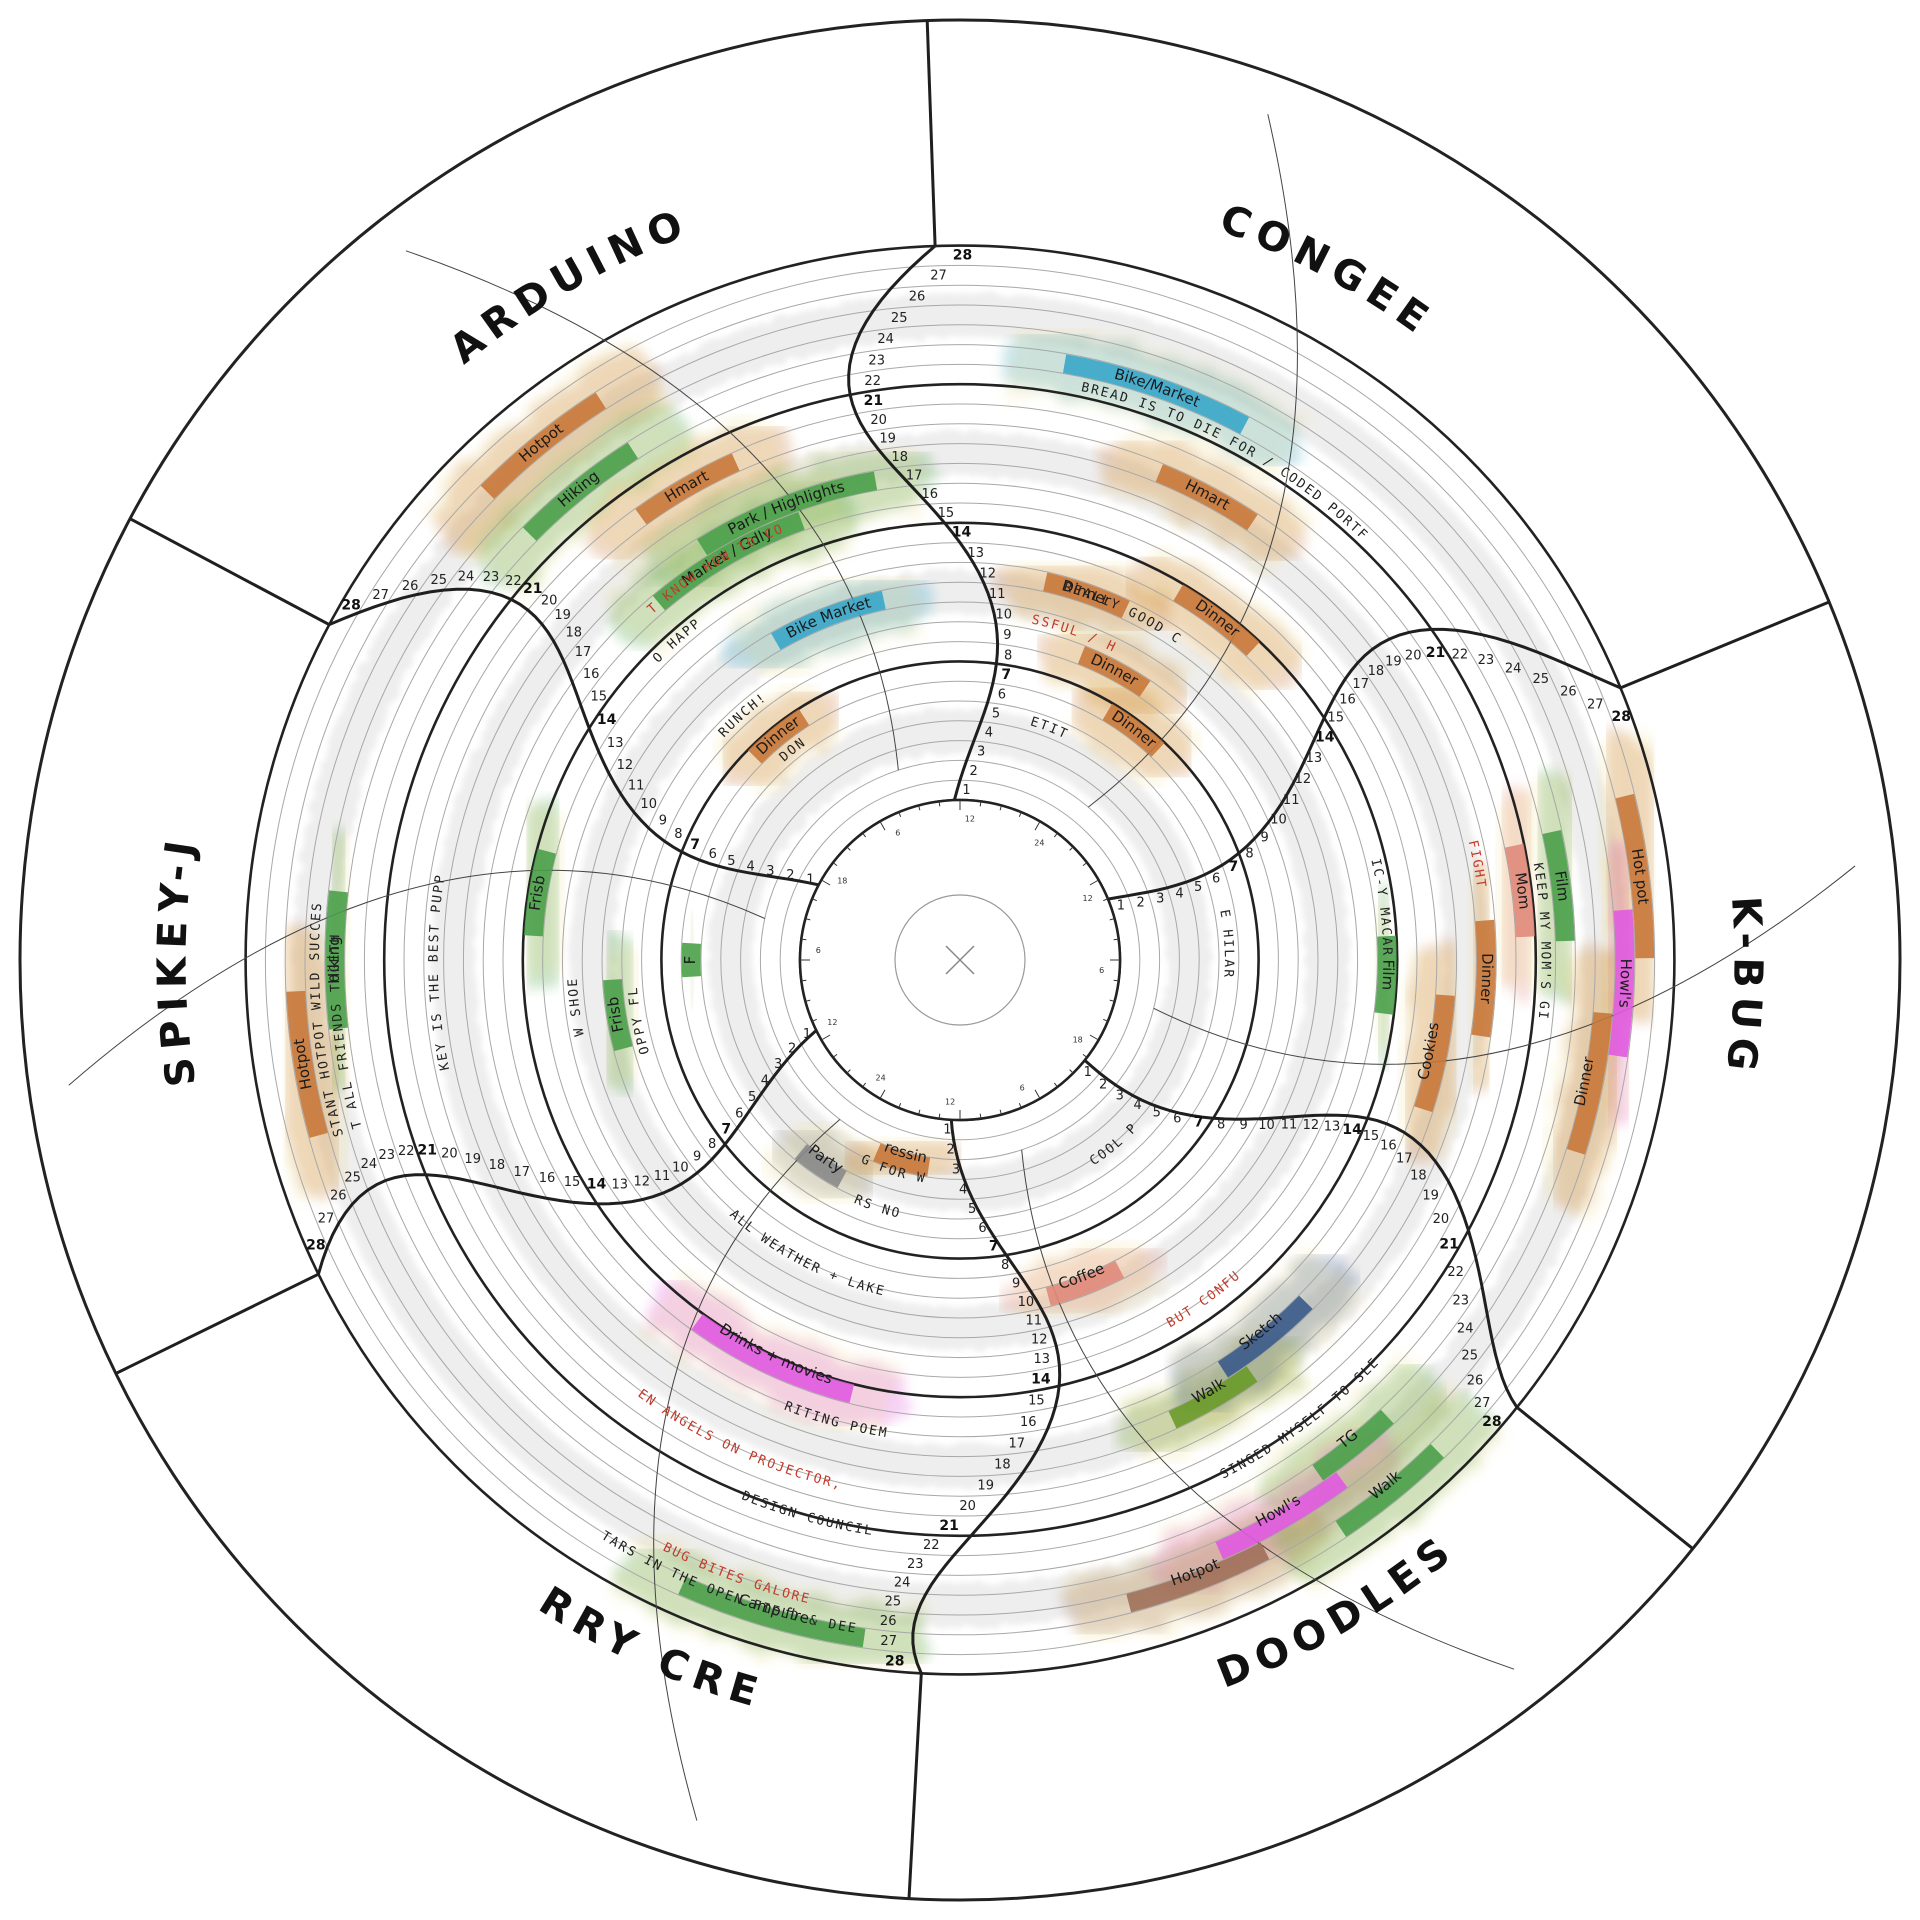  Describe the element at coordinates (597, 1185) in the screenshot. I see `day-number: 14` at that location.